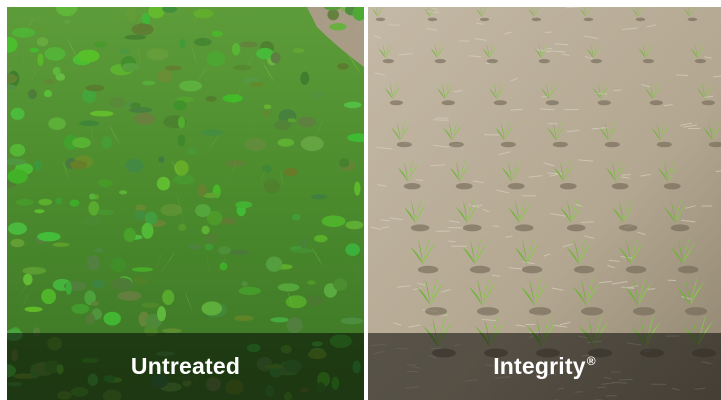 Image resolution: width=721 pixels, height=400 pixels. What do you see at coordinates (185, 366) in the screenshot?
I see `untreated-label: Untreated` at bounding box center [185, 366].